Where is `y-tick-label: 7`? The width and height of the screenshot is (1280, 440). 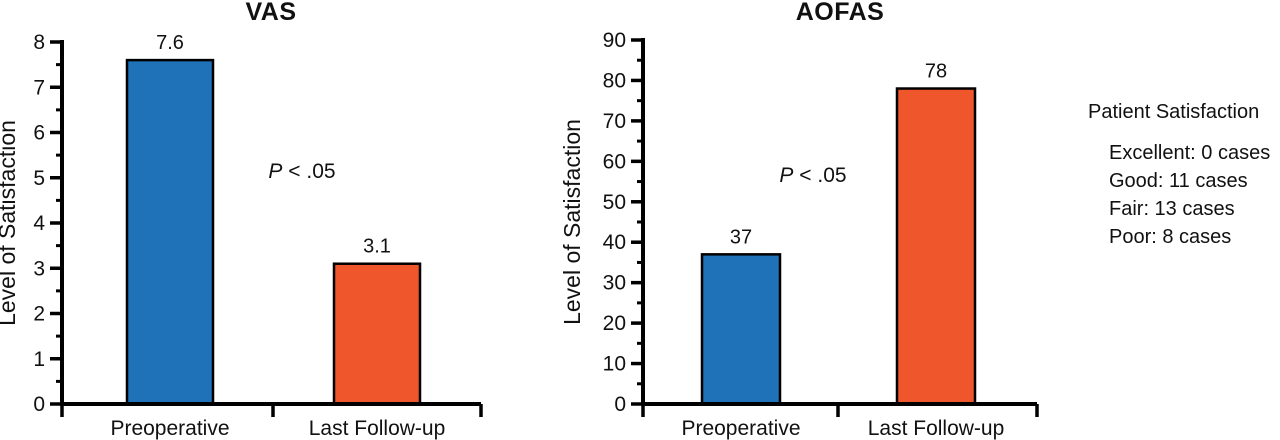 y-tick-label: 7 is located at coordinates (39, 87).